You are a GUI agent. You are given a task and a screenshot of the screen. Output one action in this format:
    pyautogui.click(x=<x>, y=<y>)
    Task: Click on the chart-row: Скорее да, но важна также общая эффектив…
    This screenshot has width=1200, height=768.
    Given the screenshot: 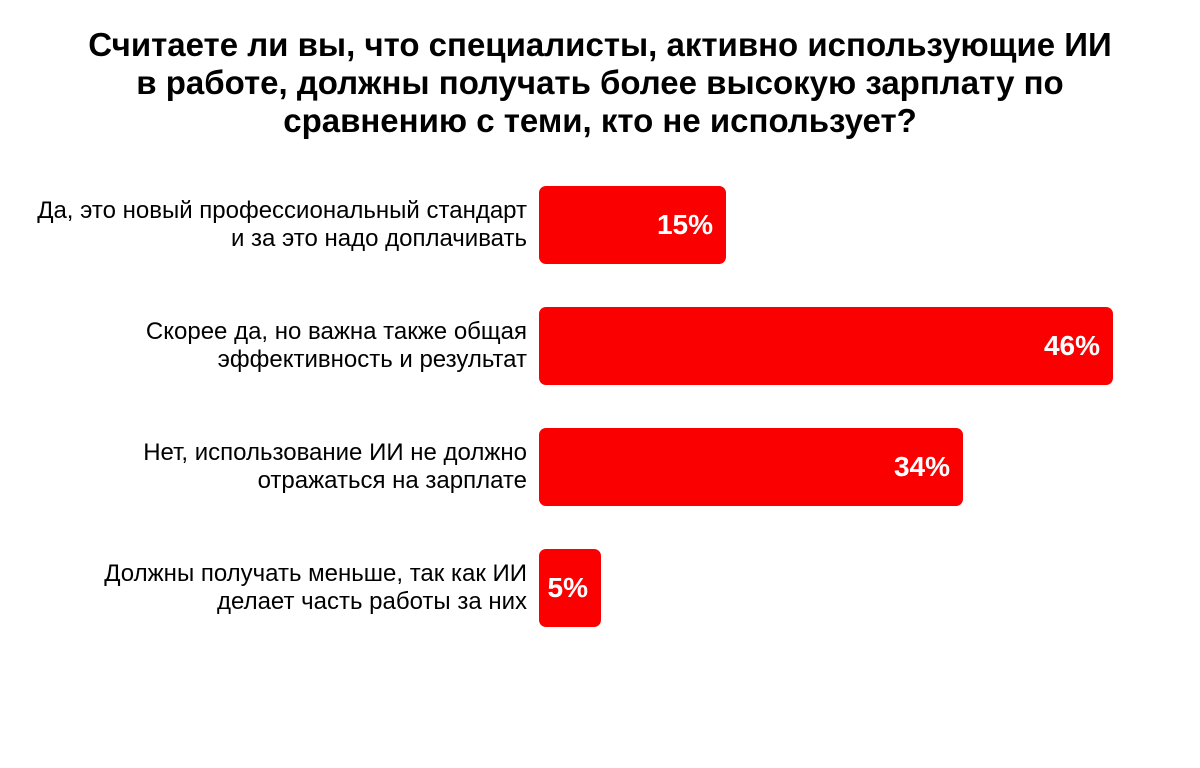 What is the action you would take?
    pyautogui.click(x=600, y=346)
    